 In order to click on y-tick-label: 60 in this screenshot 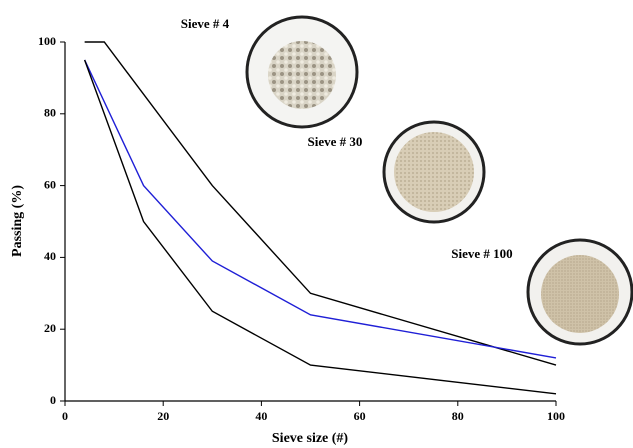, I will do `click(50, 184)`.